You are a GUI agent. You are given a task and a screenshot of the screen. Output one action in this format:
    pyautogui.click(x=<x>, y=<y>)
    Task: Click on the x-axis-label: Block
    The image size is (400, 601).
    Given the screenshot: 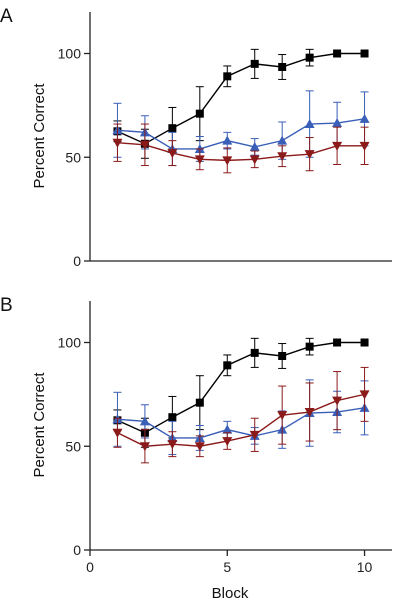 What is the action you would take?
    pyautogui.click(x=230, y=593)
    